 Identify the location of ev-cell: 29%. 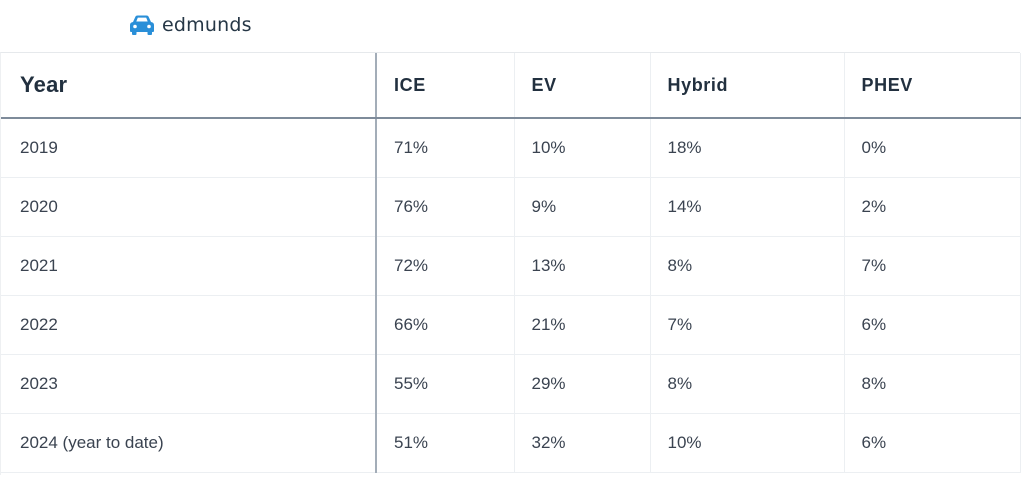
(581, 384).